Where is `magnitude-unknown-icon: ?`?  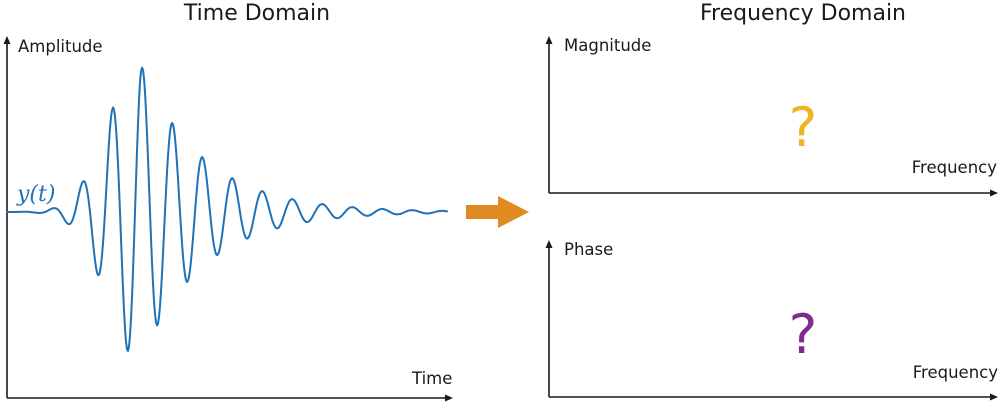 magnitude-unknown-icon: ? is located at coordinates (803, 127).